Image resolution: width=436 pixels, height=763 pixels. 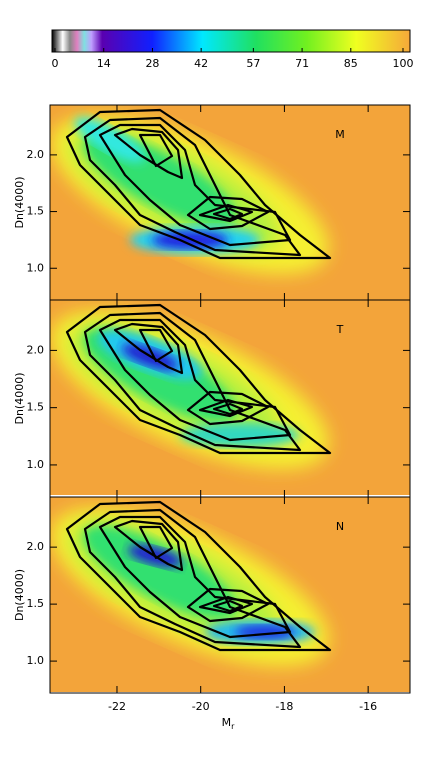 I want to click on panel-label: M, so click(x=340, y=134).